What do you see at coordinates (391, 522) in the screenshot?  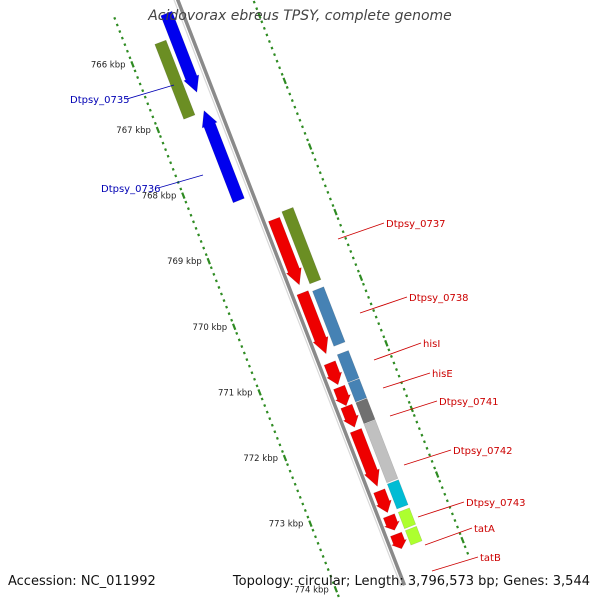 I see `feature-cds-tatA` at bounding box center [391, 522].